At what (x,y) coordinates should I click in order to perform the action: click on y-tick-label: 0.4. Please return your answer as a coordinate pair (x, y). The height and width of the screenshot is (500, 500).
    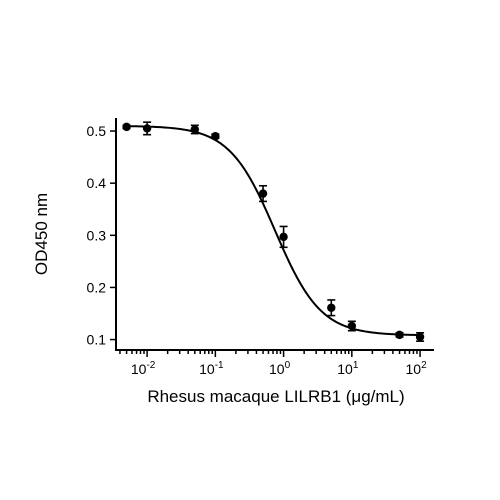
    Looking at the image, I should click on (97, 183).